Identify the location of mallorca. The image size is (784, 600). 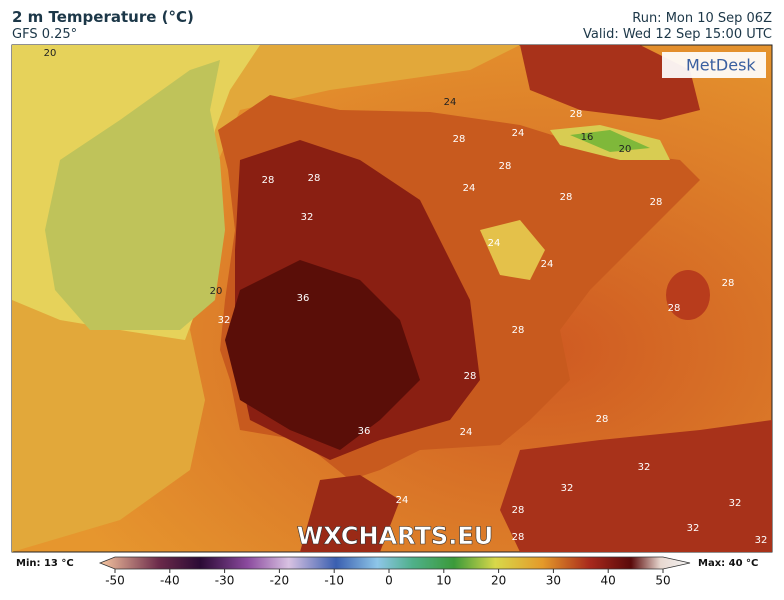
(688, 295).